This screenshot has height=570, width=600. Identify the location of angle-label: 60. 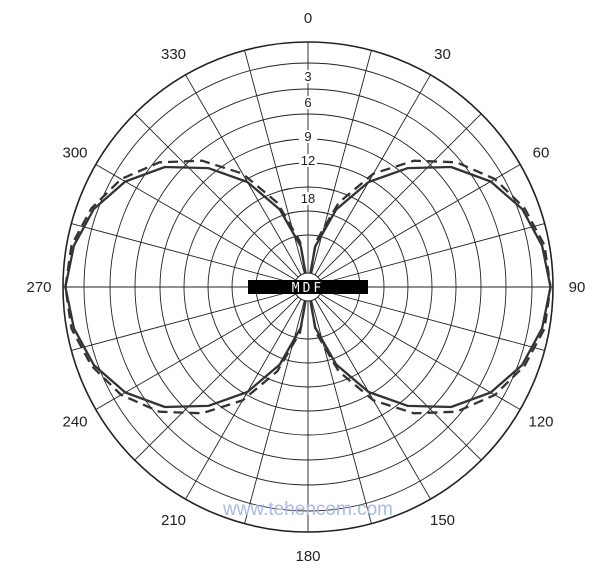
(541, 153).